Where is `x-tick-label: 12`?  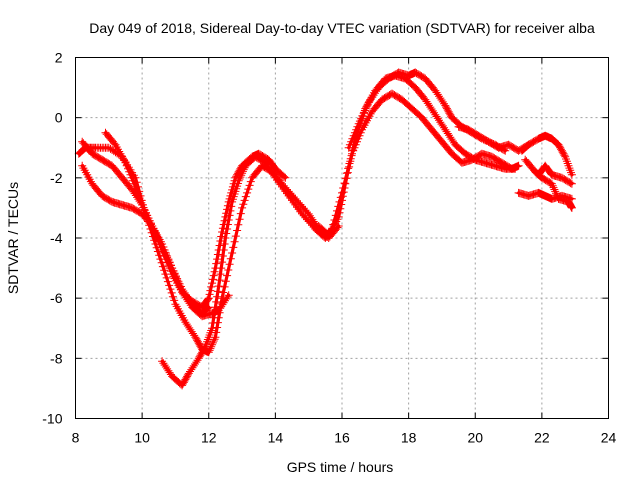 x-tick-label: 12 is located at coordinates (209, 438).